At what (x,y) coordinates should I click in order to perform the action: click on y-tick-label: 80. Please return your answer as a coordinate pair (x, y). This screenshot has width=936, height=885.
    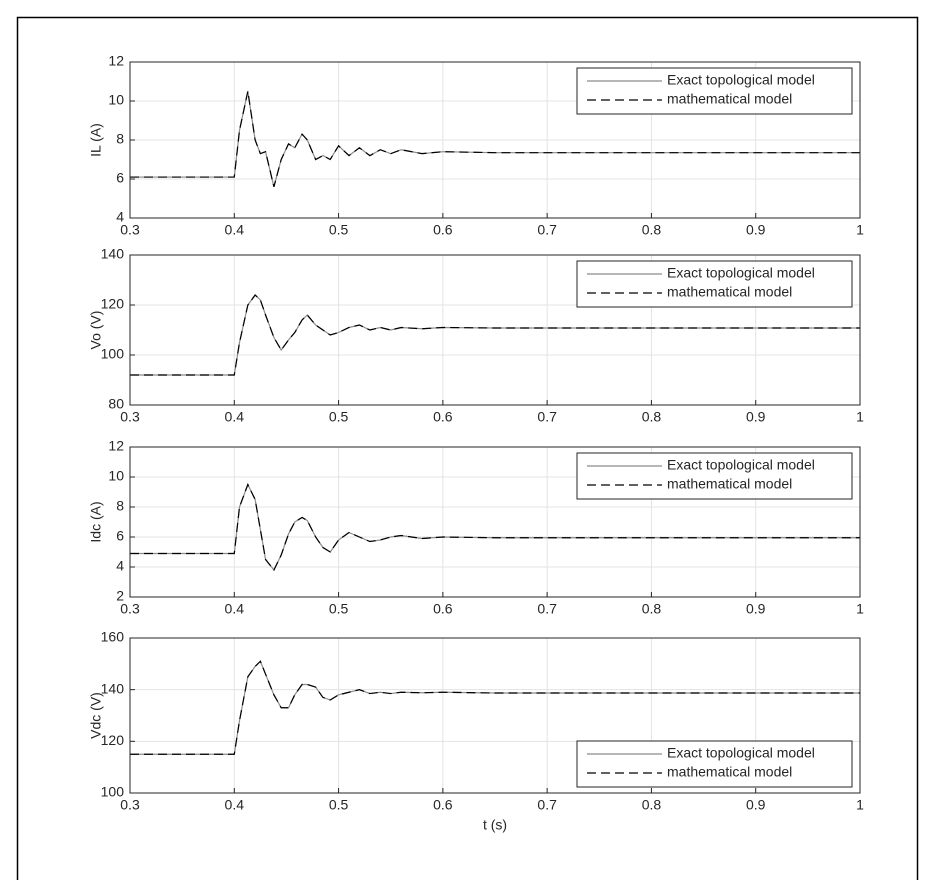
    Looking at the image, I should click on (116, 404).